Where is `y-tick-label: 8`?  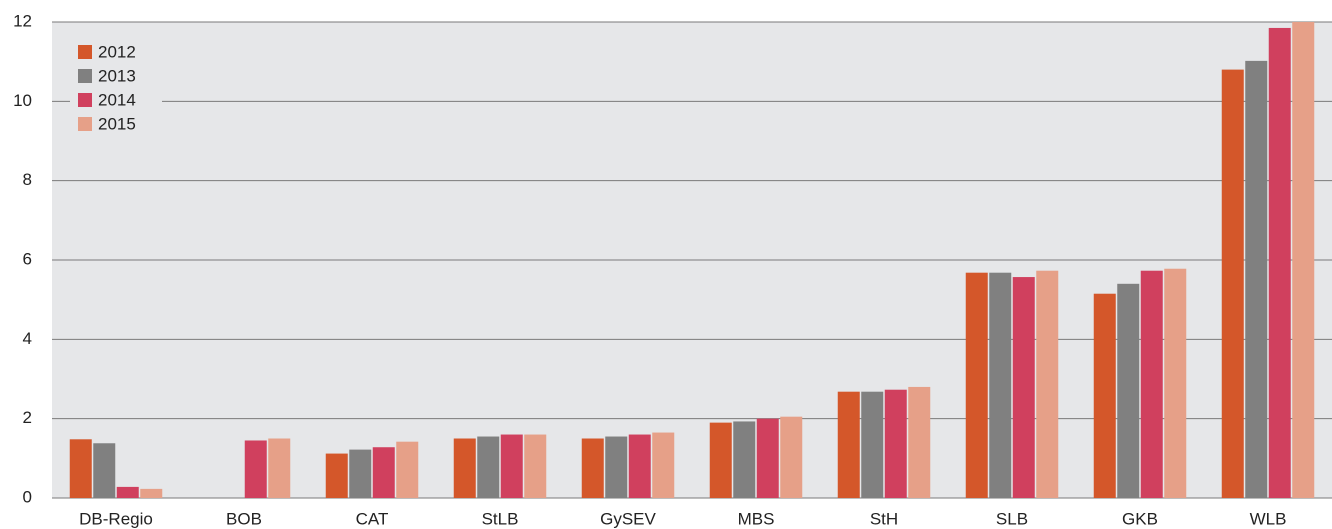
y-tick-label: 8 is located at coordinates (27, 179).